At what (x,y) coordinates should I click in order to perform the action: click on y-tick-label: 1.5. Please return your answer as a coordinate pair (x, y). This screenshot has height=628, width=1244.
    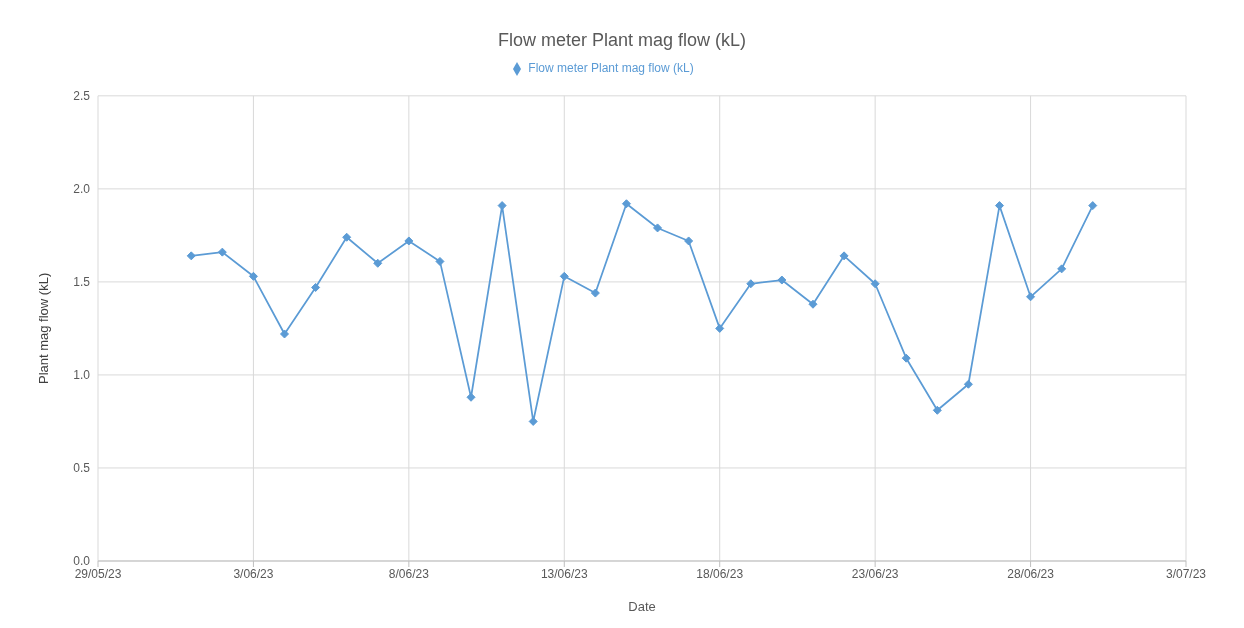
    Looking at the image, I should click on (82, 282).